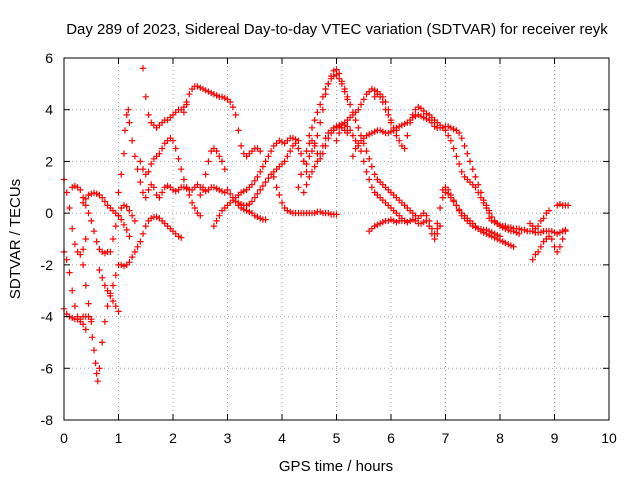 The image size is (640, 480). I want to click on x-tick-label: 0, so click(64, 438).